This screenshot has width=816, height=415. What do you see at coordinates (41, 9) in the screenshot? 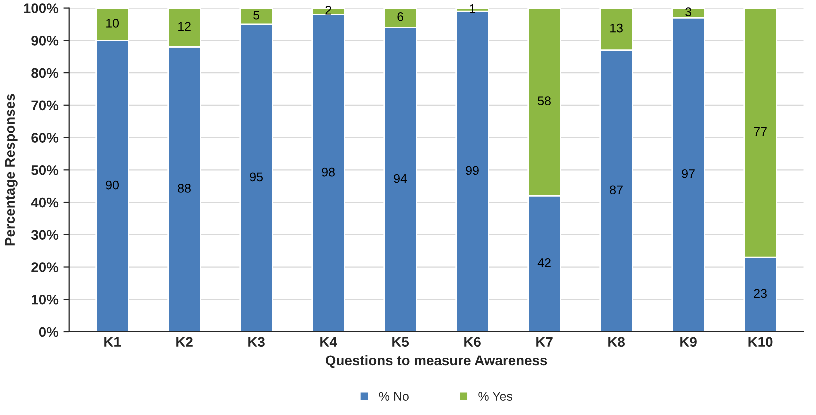
I see `y-tick-label: 100%` at bounding box center [41, 9].